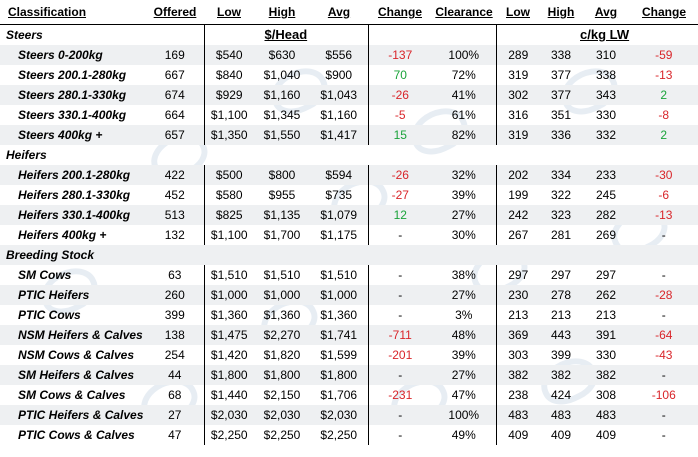 The image size is (698, 457). What do you see at coordinates (174, 115) in the screenshot?
I see `cell-offered: 664` at bounding box center [174, 115].